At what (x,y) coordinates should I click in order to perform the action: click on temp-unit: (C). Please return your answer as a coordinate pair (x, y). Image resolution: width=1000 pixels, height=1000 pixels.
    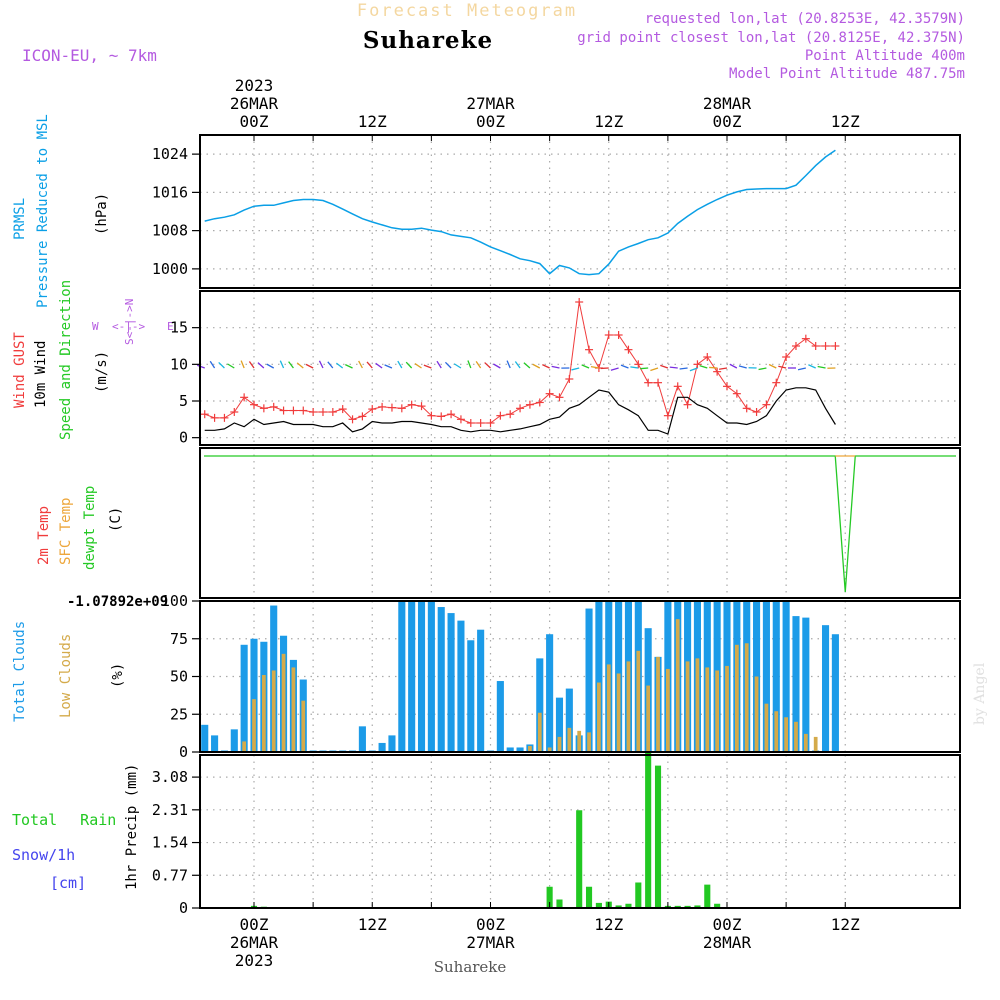
    Looking at the image, I should click on (116, 519).